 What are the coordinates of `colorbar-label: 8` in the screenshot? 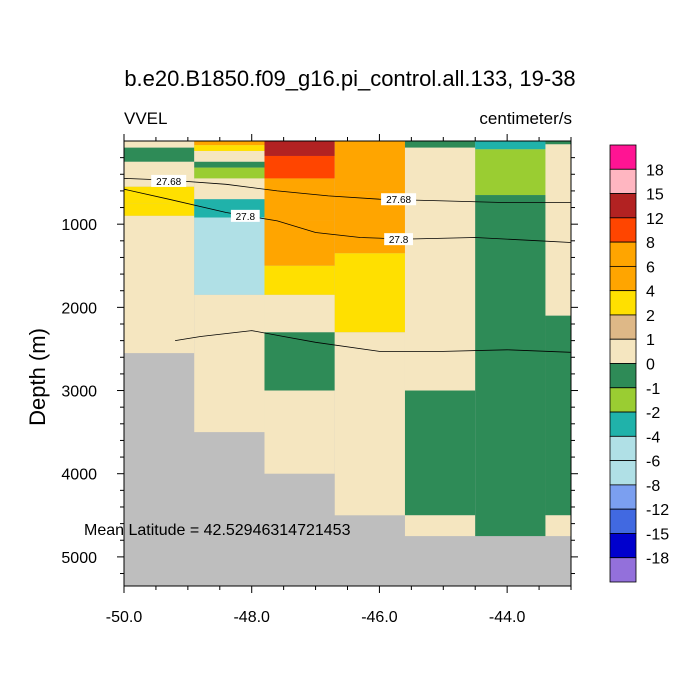 It's located at (650, 243).